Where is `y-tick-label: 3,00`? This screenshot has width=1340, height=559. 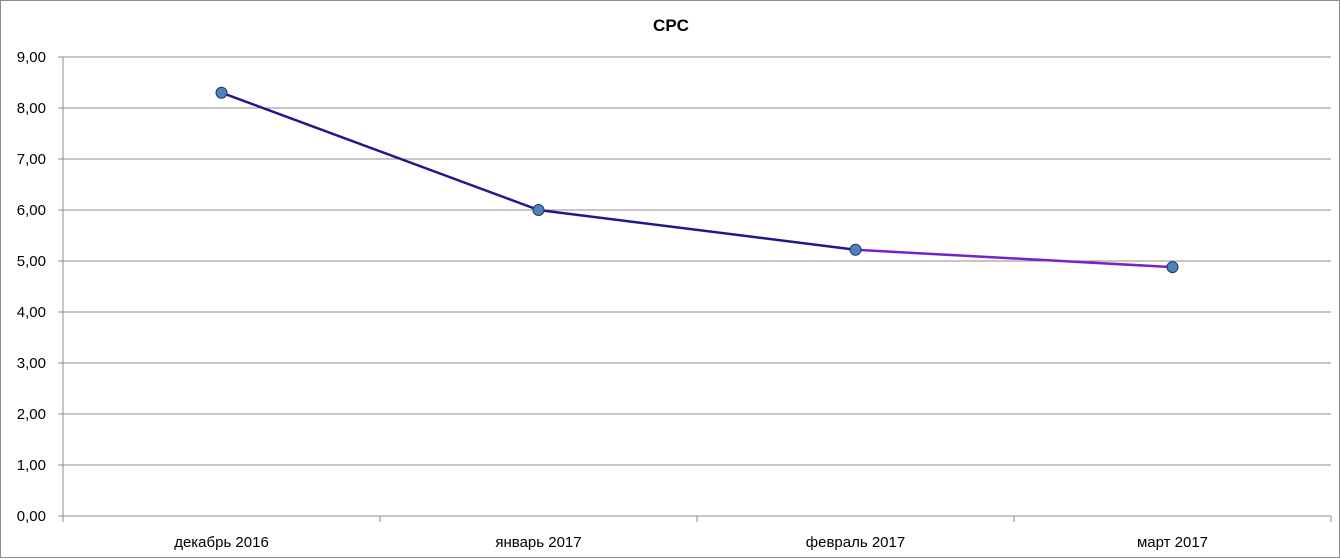
y-tick-label: 3,00 is located at coordinates (31, 363).